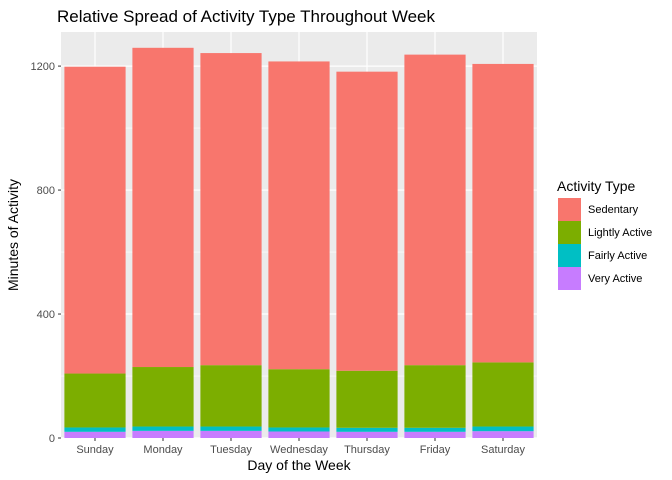  Describe the element at coordinates (435, 429) in the screenshot. I see `bar-fairly-active-friday` at that location.